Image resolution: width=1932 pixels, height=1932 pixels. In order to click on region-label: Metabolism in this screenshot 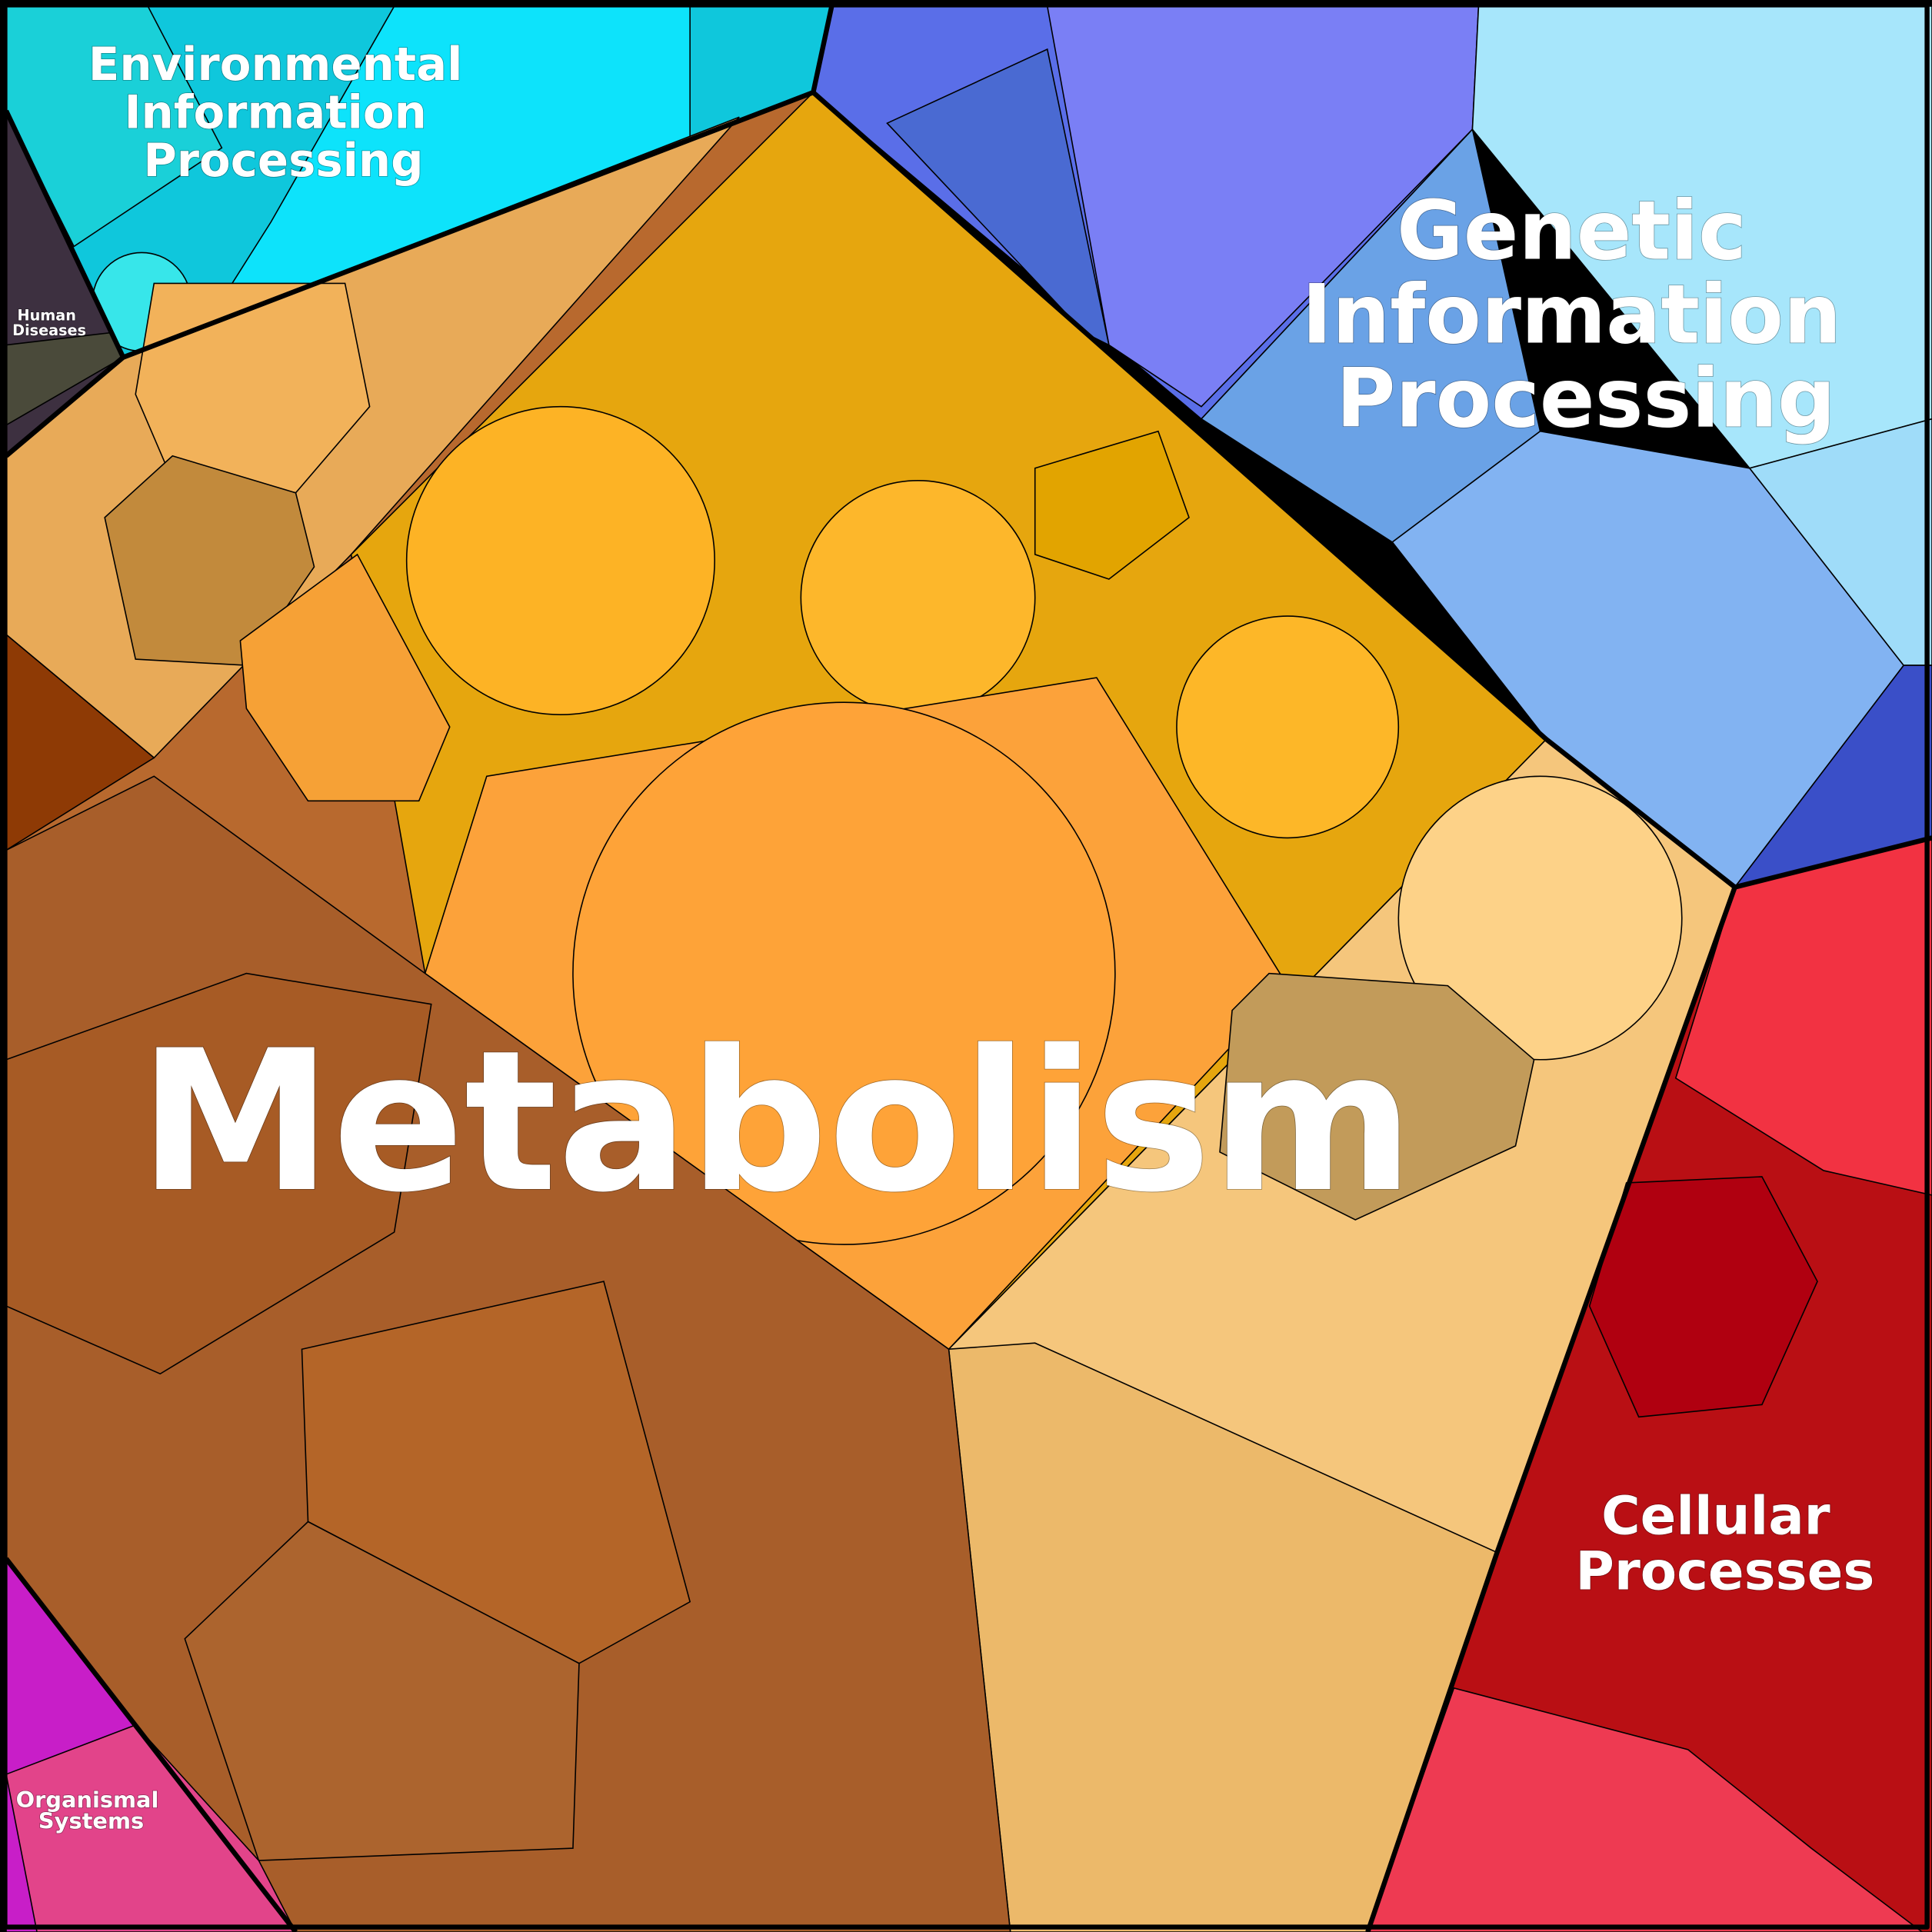, I will do `click(776, 1121)`.